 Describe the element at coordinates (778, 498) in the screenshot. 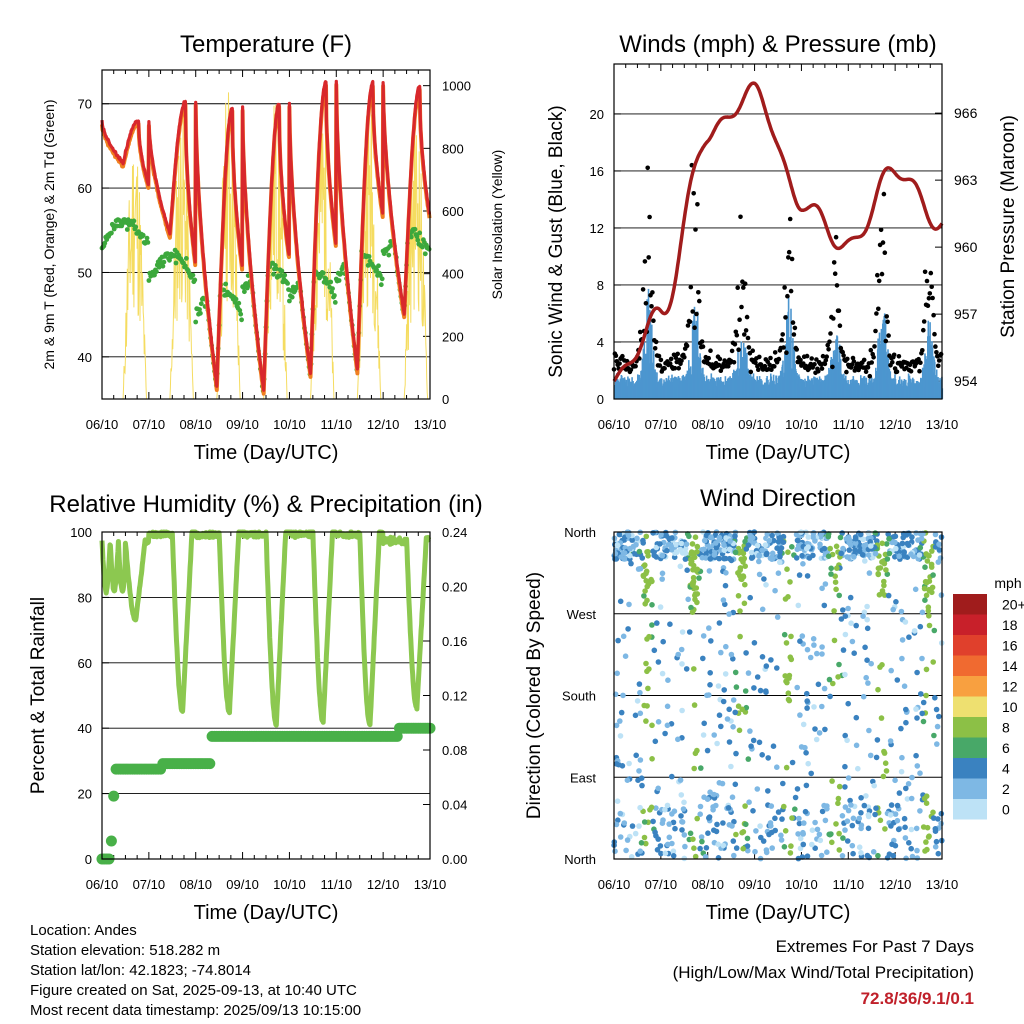

I see `panel-title: Wind Direction` at that location.